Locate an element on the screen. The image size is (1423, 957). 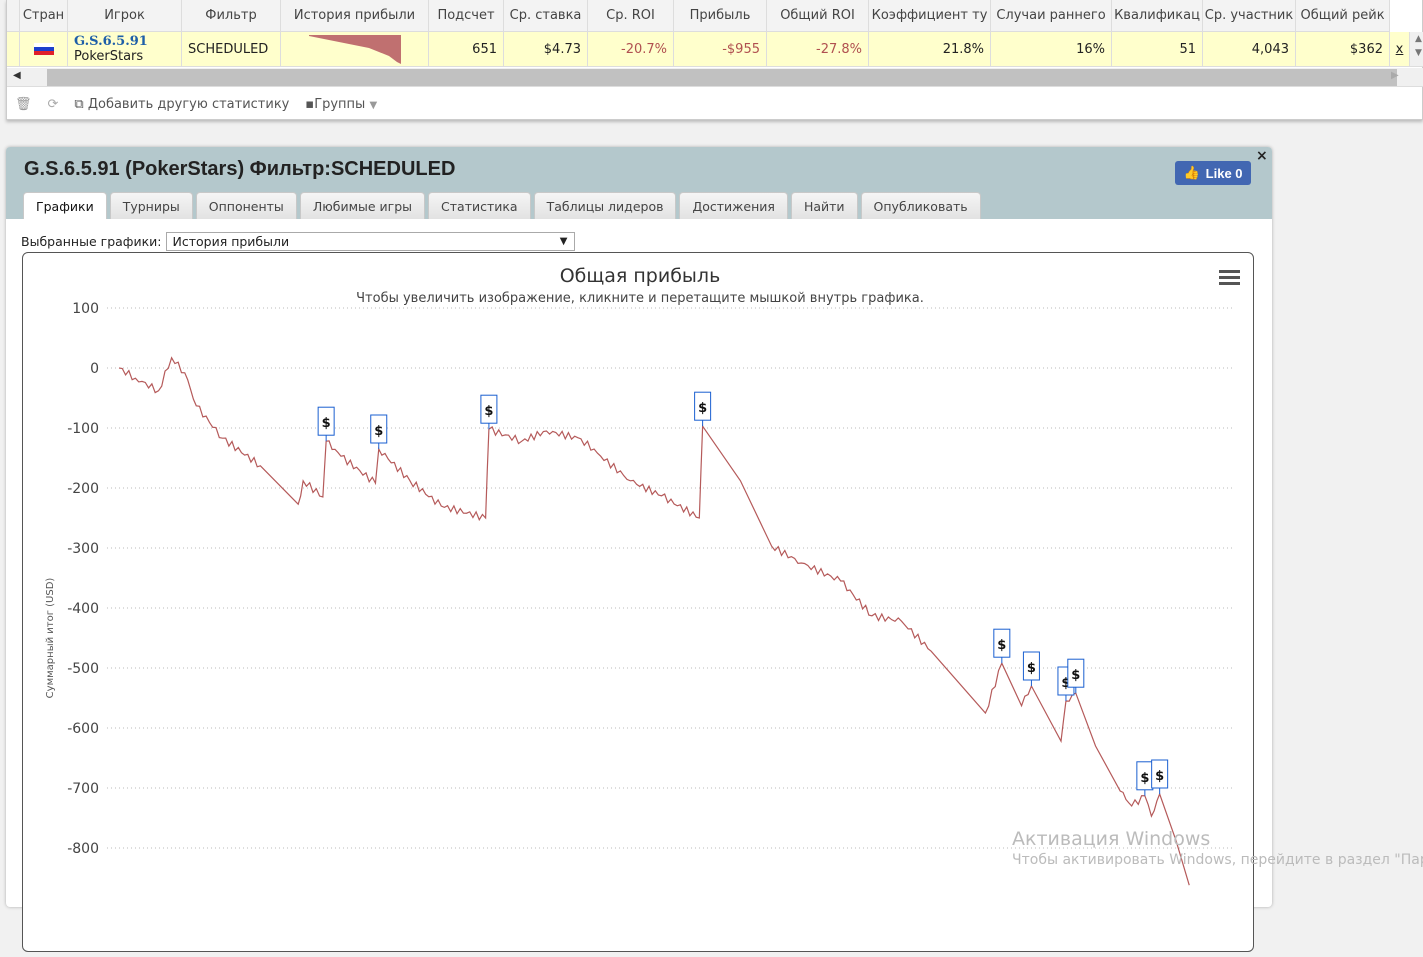
horizontal-scrollbar: ◀ ▶ is located at coordinates (715, 77).